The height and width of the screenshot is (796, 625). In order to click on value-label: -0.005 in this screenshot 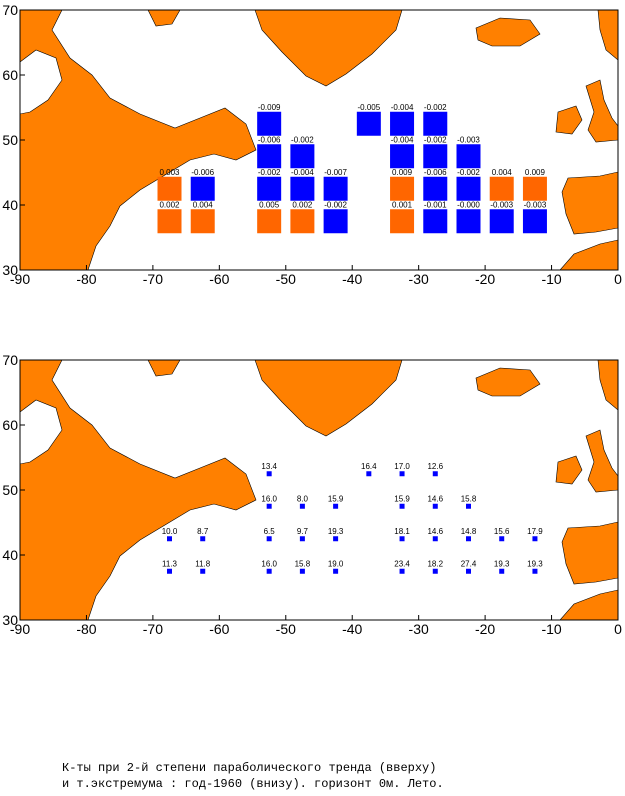, I will do `click(368, 107)`.